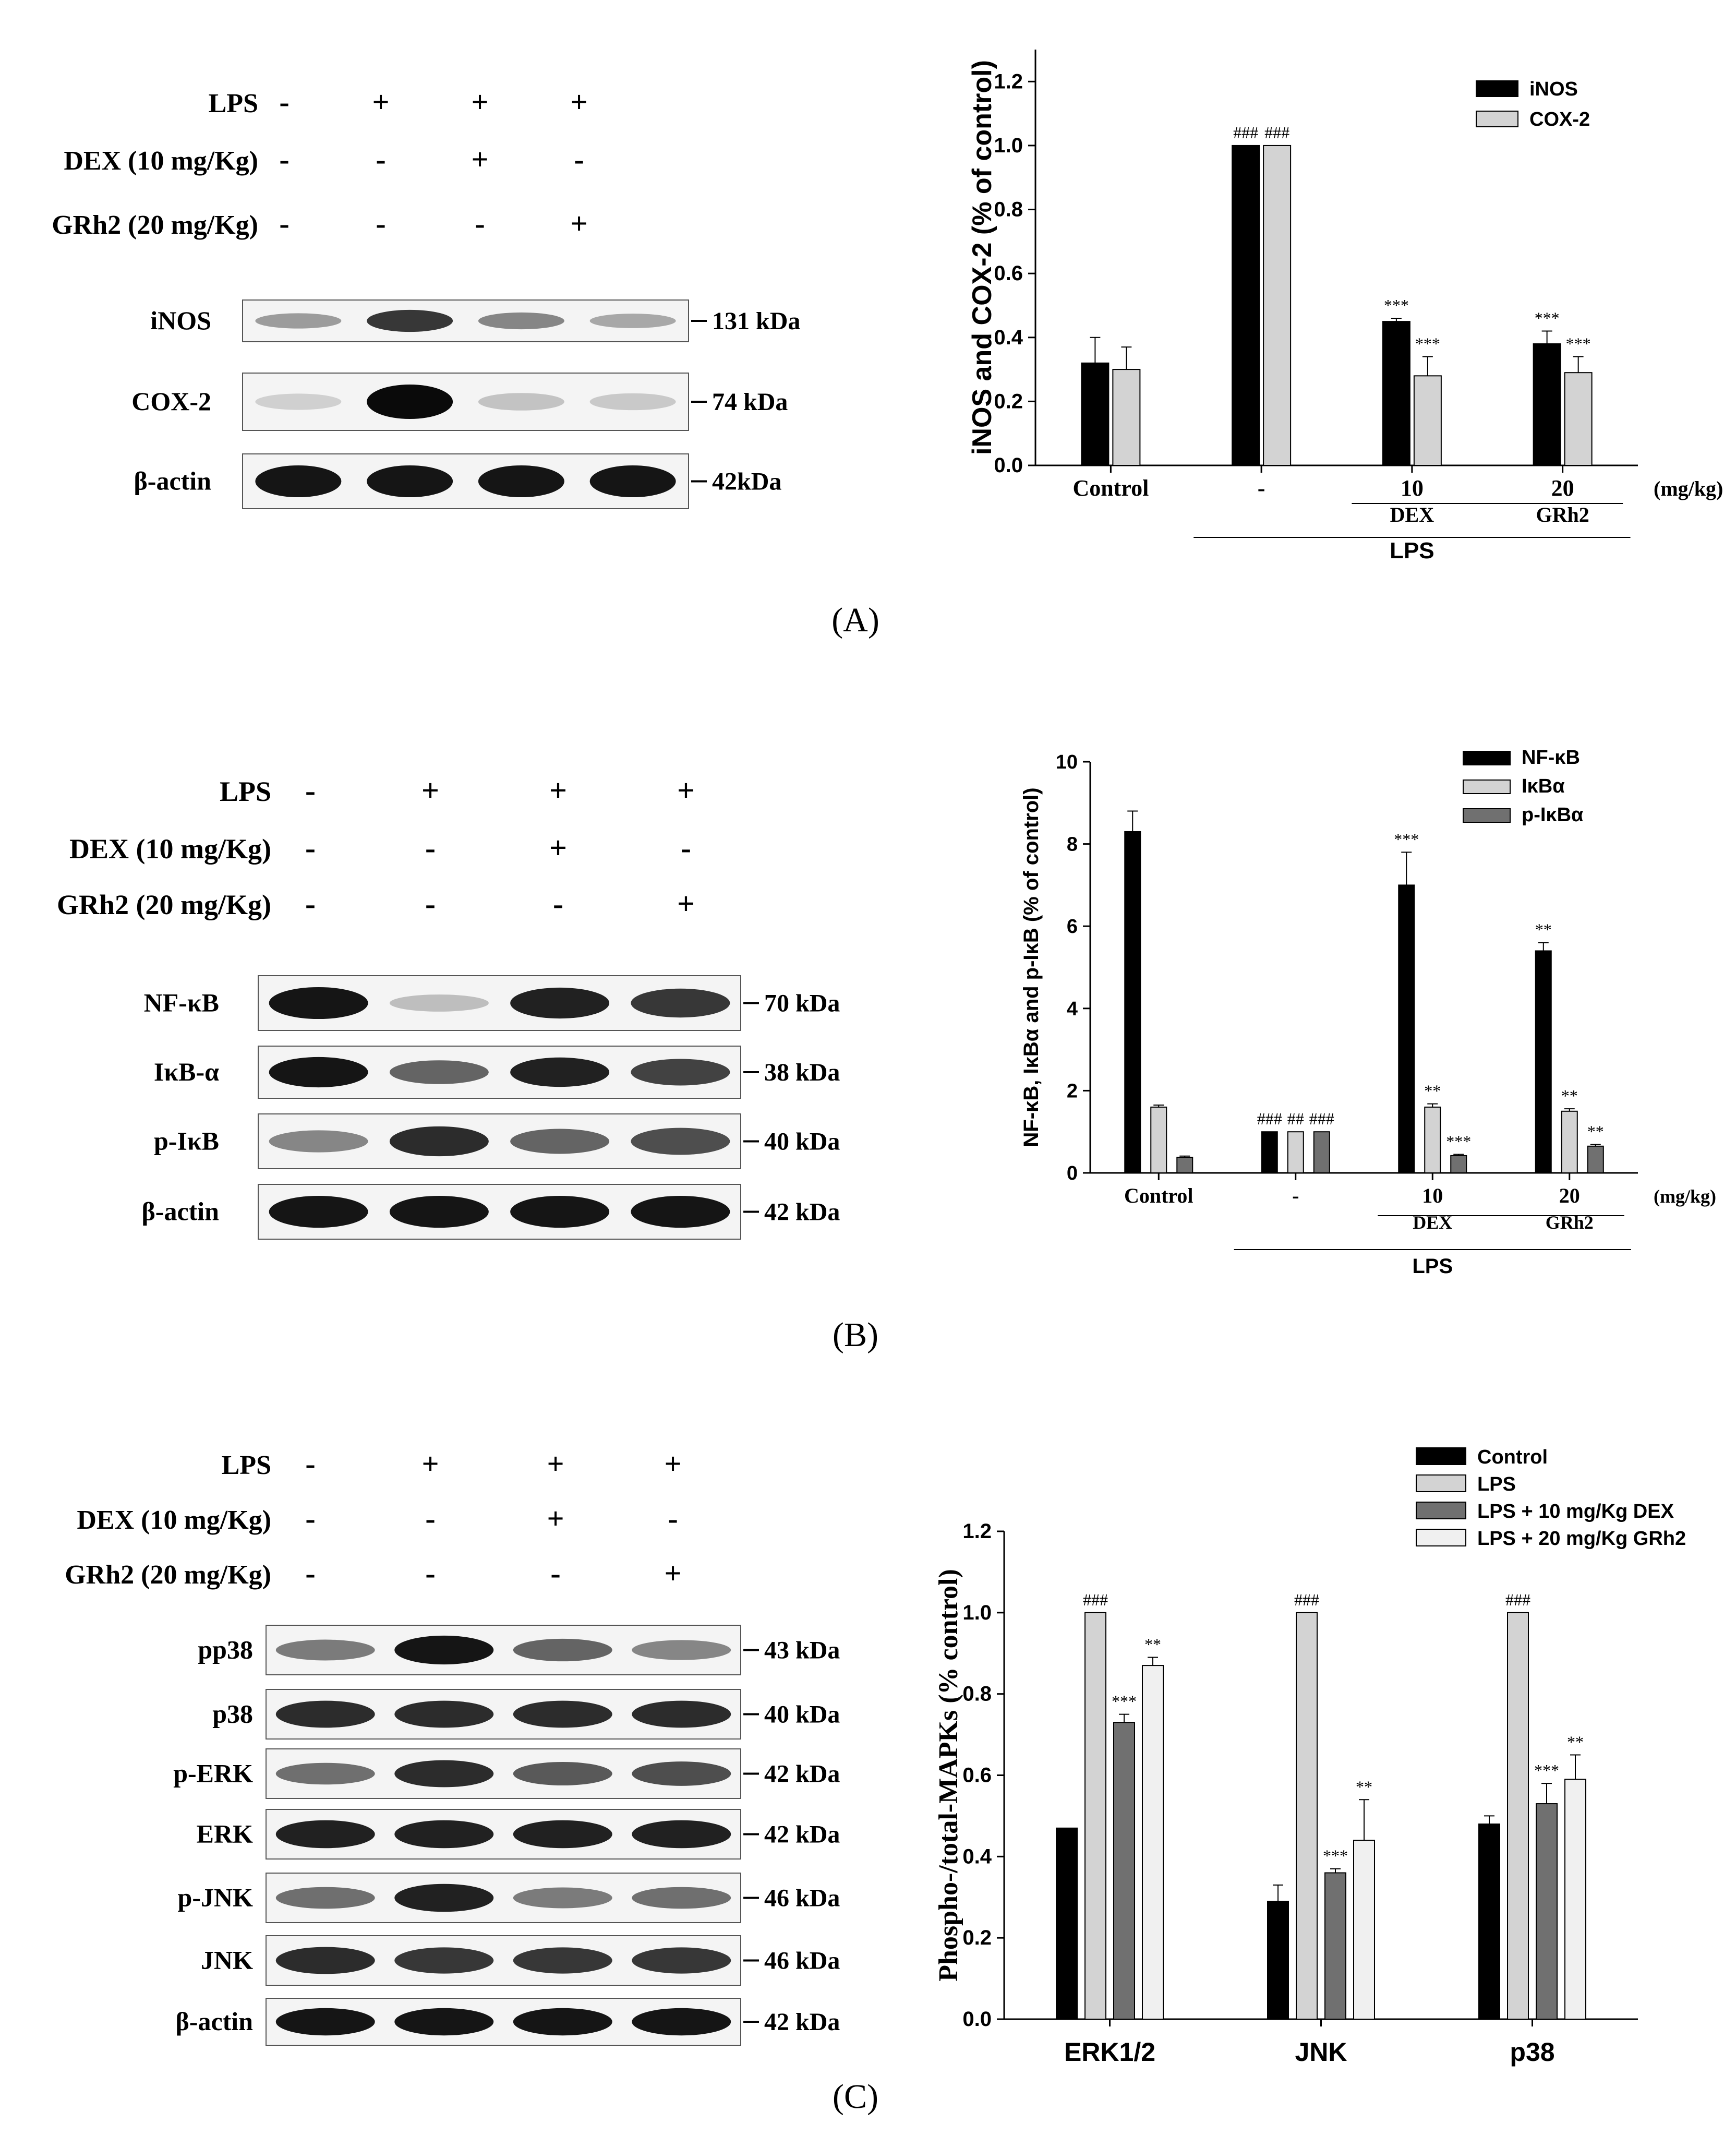 This screenshot has height=2147, width=1736. I want to click on y-axis-label: iNOS and COX-2 (% of control), so click(982, 257).